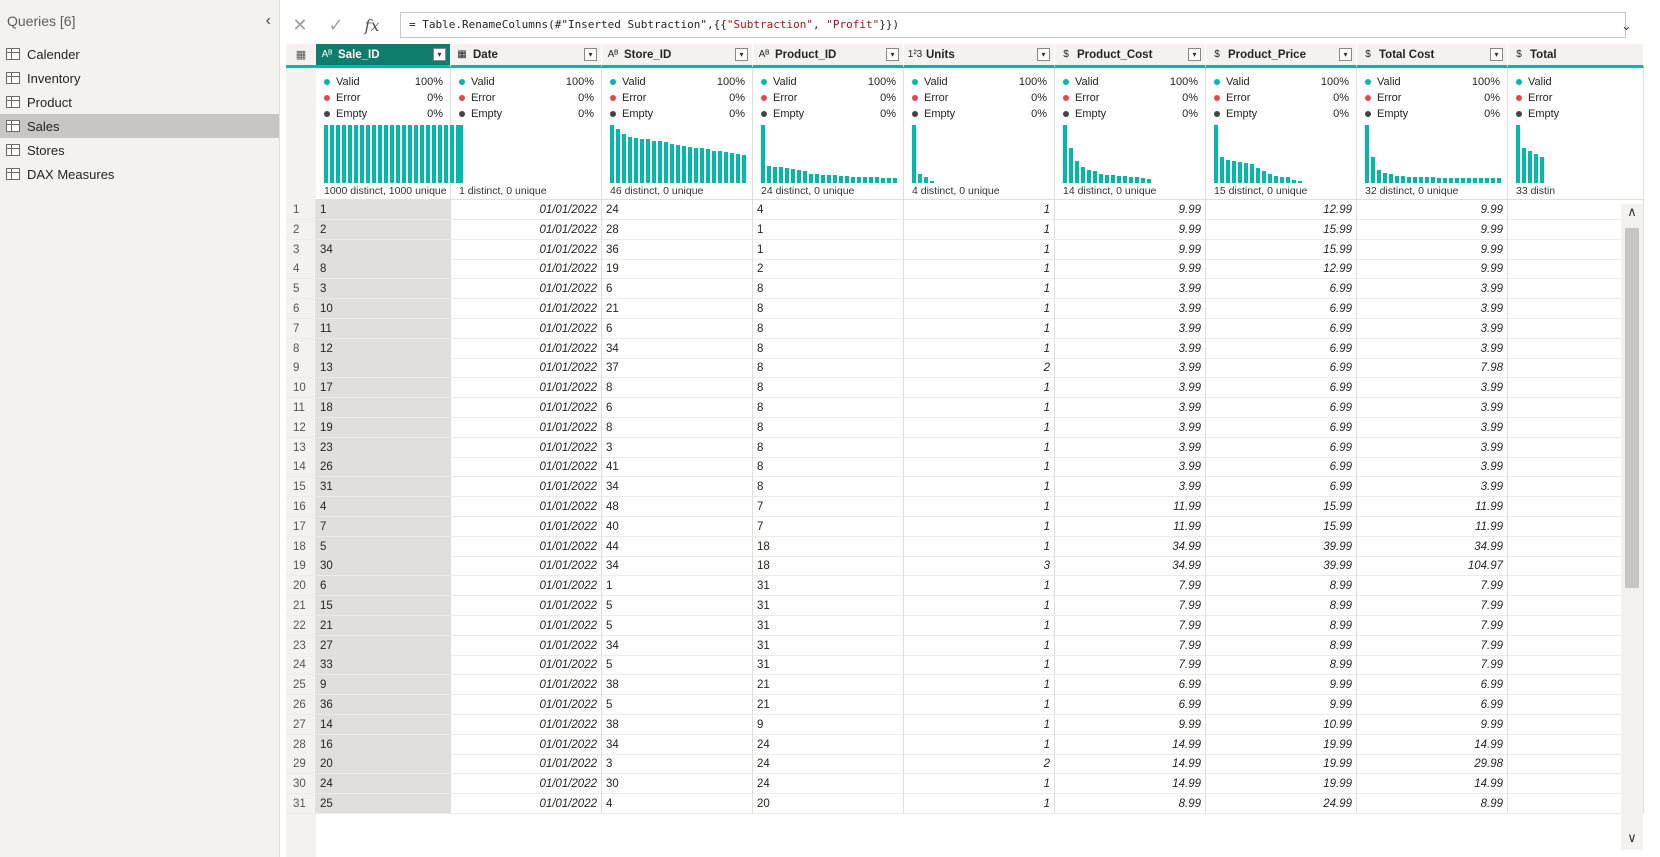 This screenshot has height=857, width=1660. What do you see at coordinates (372, 25) in the screenshot?
I see `fx-icon: fx` at bounding box center [372, 25].